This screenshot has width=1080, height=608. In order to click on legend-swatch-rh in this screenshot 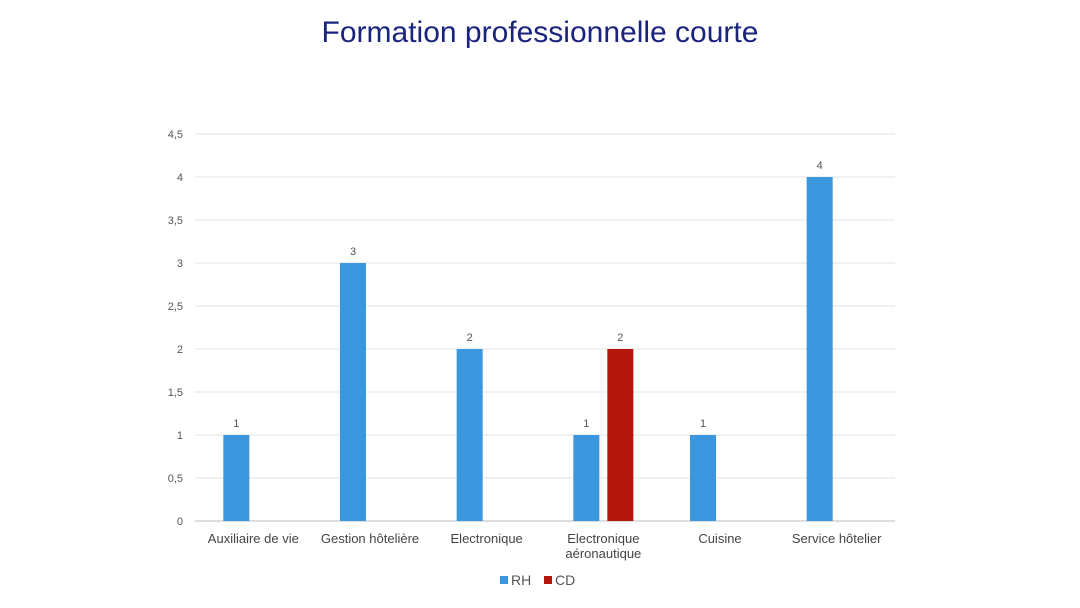, I will do `click(504, 580)`.